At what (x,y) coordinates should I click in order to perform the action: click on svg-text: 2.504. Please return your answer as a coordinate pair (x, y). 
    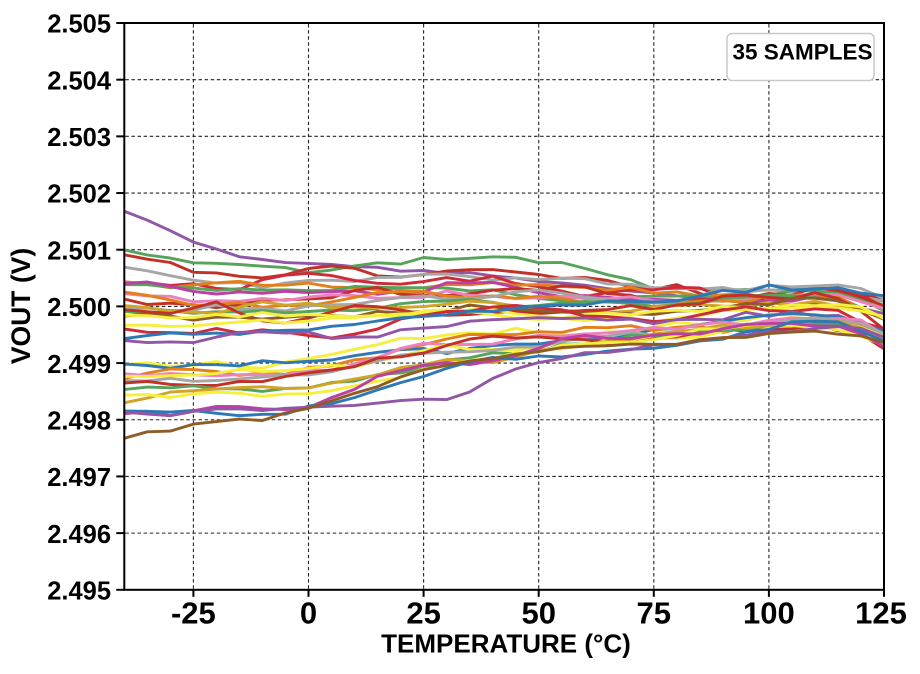
    Looking at the image, I should click on (79, 81).